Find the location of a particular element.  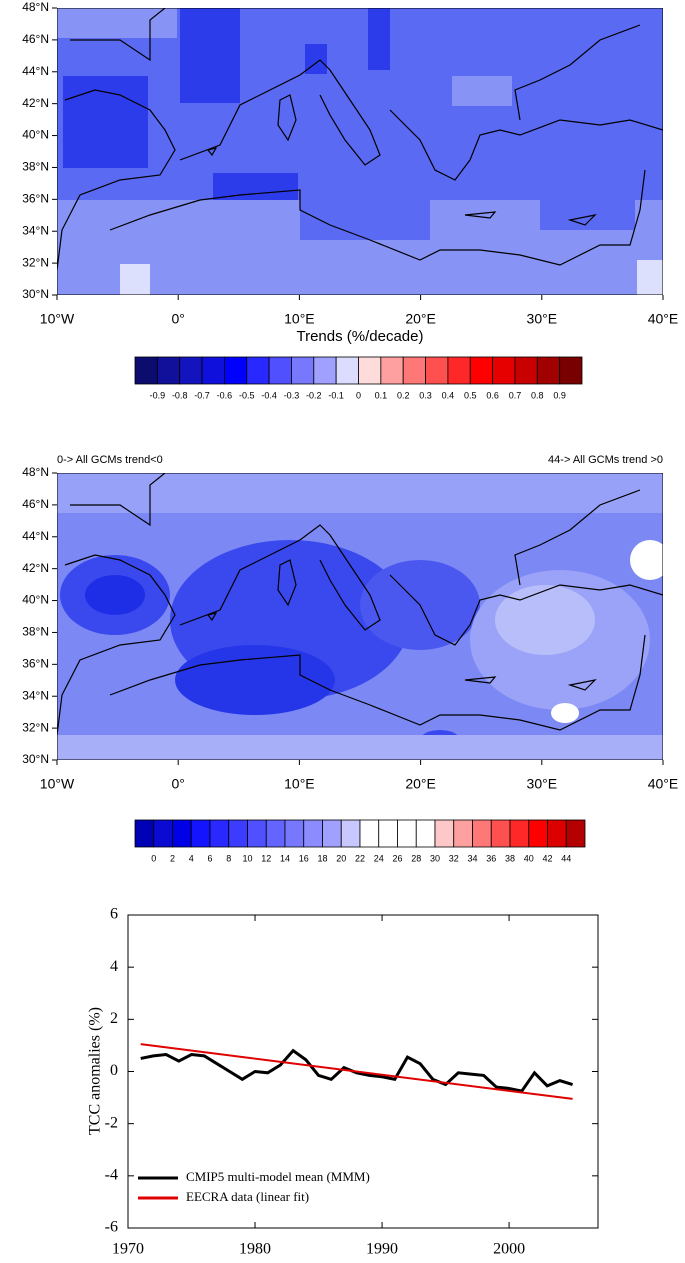

colorbar-label: 42 is located at coordinates (547, 858).